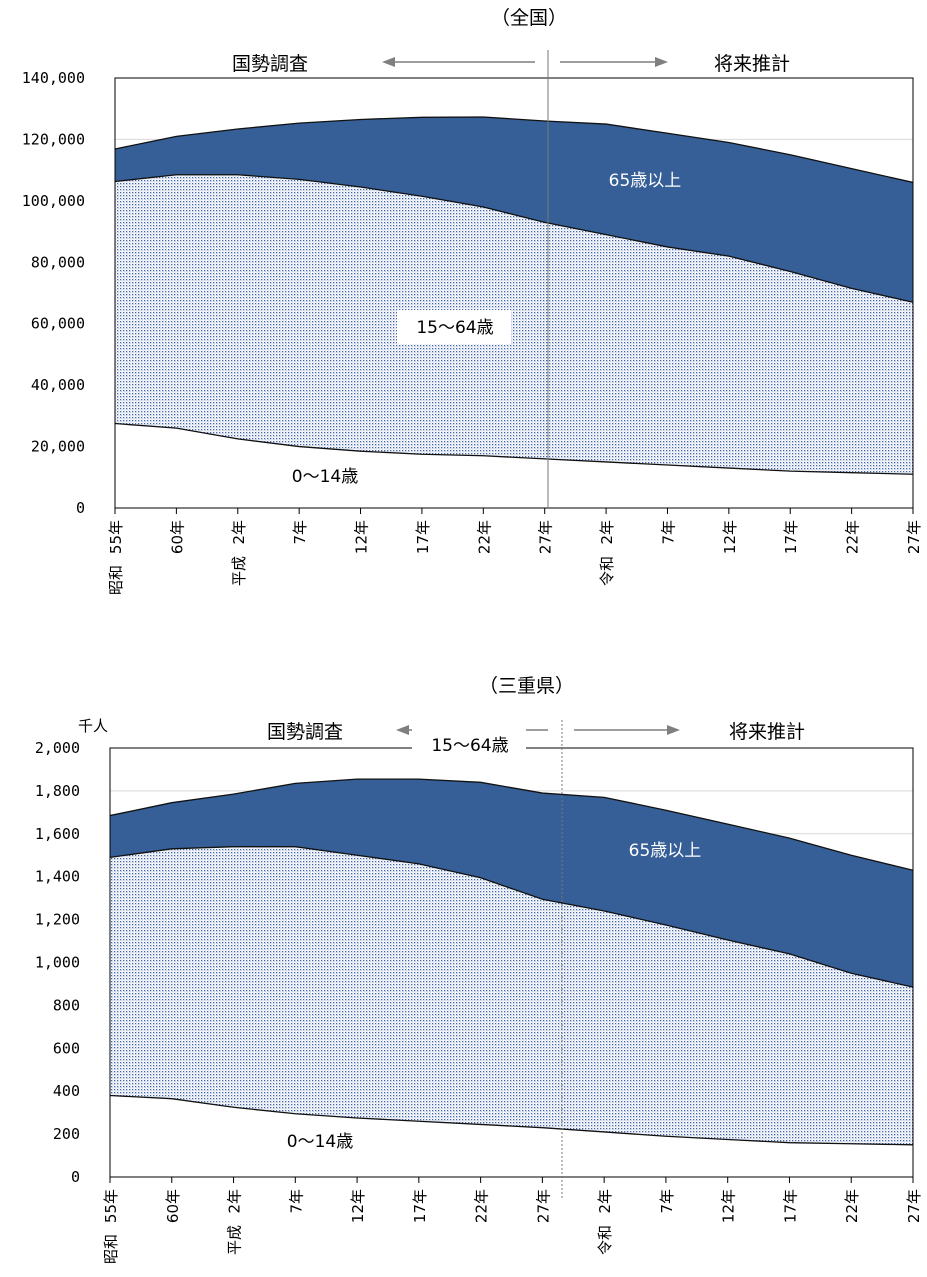 The image size is (927, 1277). I want to click on y-tick-label: 20,000, so click(58, 447).